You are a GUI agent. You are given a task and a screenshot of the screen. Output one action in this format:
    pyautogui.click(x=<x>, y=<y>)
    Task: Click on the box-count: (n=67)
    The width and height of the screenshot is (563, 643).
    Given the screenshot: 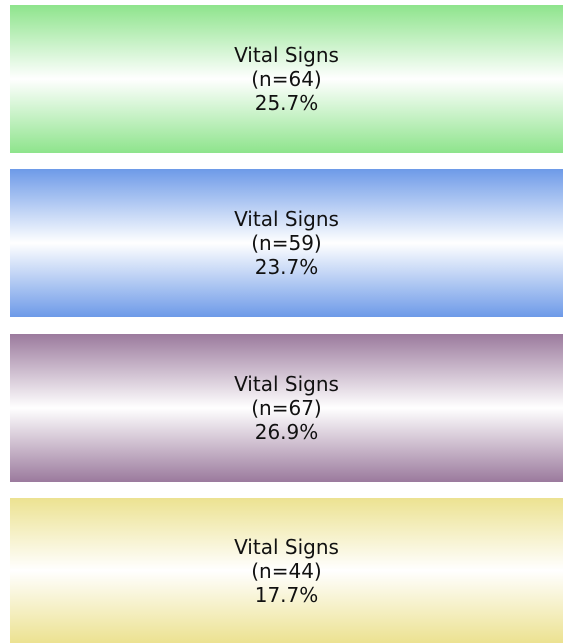 What is the action you would take?
    pyautogui.click(x=286, y=408)
    